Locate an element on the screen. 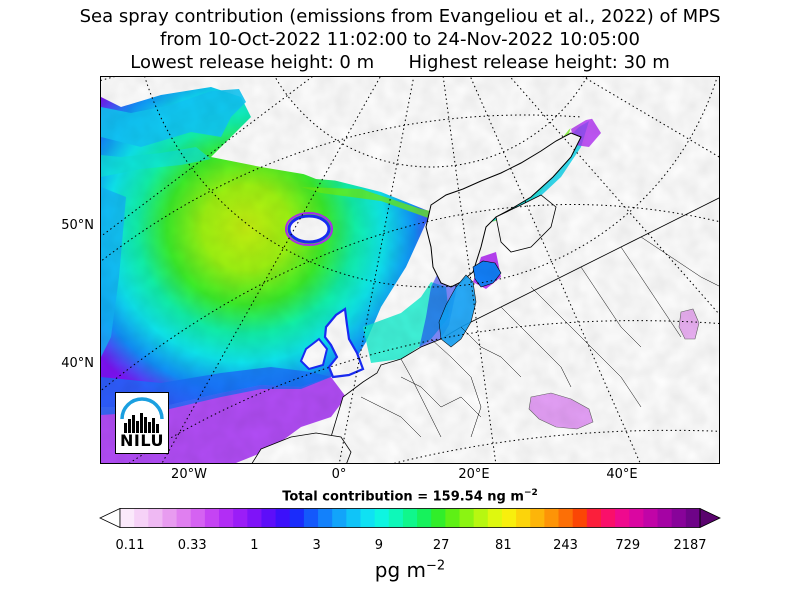 The image size is (800, 600). colorbar-tick-label: 2187 is located at coordinates (690, 545).